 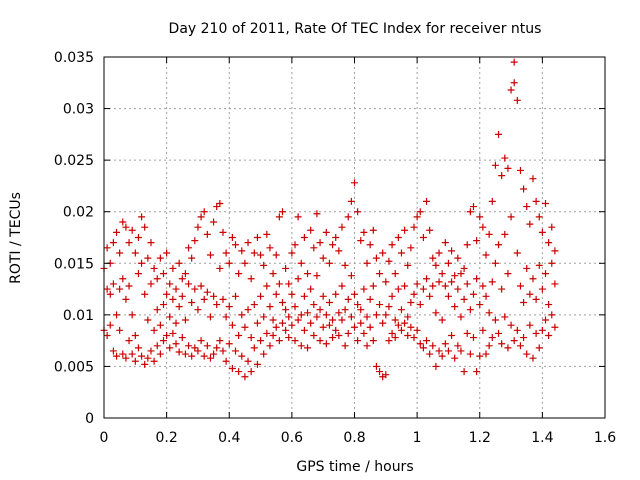 What do you see at coordinates (417, 438) in the screenshot?
I see `x-tick-label: 1` at bounding box center [417, 438].